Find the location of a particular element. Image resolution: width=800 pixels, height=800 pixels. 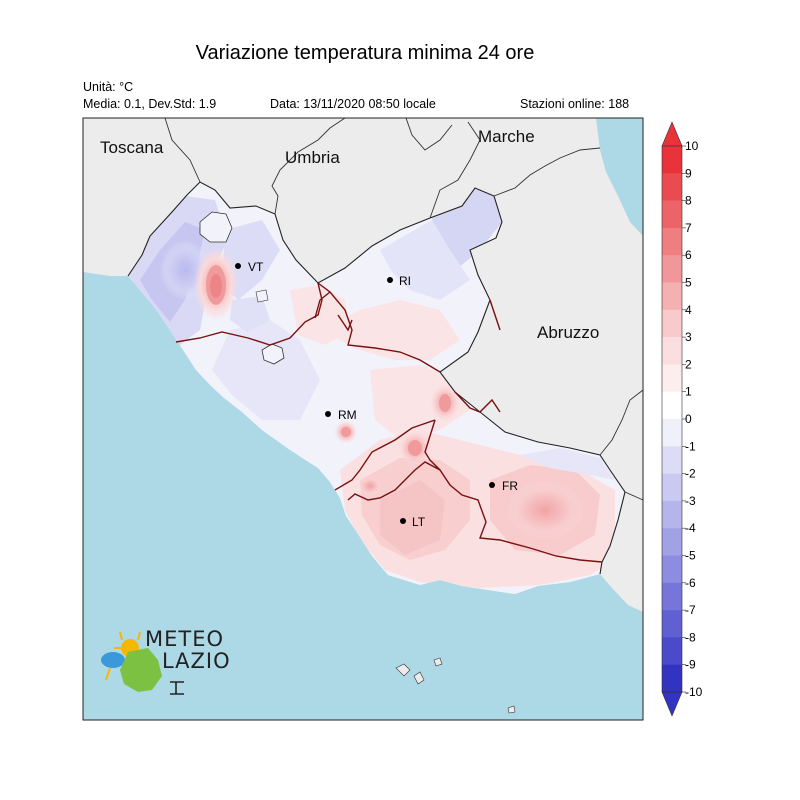

colorbar-tick-label: 8 is located at coordinates (688, 201).